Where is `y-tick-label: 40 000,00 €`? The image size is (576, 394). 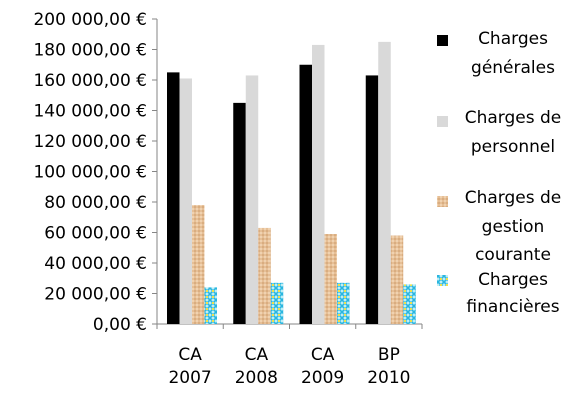
y-tick-label: 40 000,00 € is located at coordinates (95, 264).